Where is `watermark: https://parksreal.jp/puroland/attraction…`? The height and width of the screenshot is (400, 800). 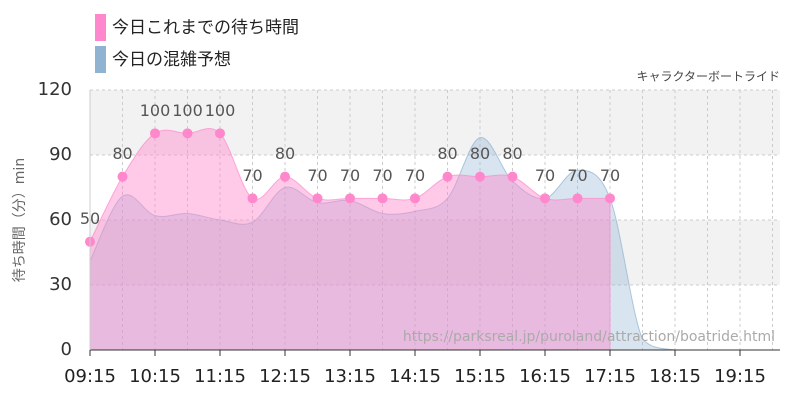
watermark: https://parksreal.jp/puroland/attraction… is located at coordinates (589, 337).